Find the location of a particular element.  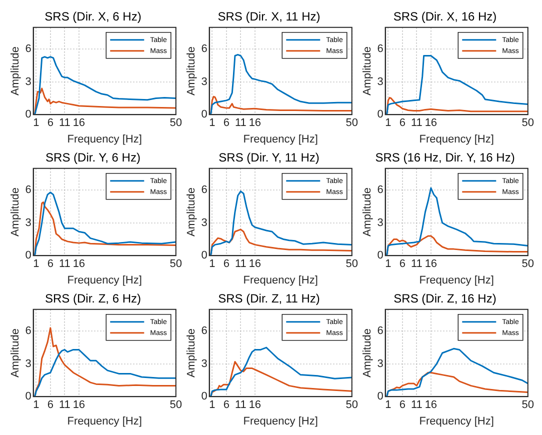

chart-title: SRS (Dir. Z, 6 Hz) is located at coordinates (93, 299).